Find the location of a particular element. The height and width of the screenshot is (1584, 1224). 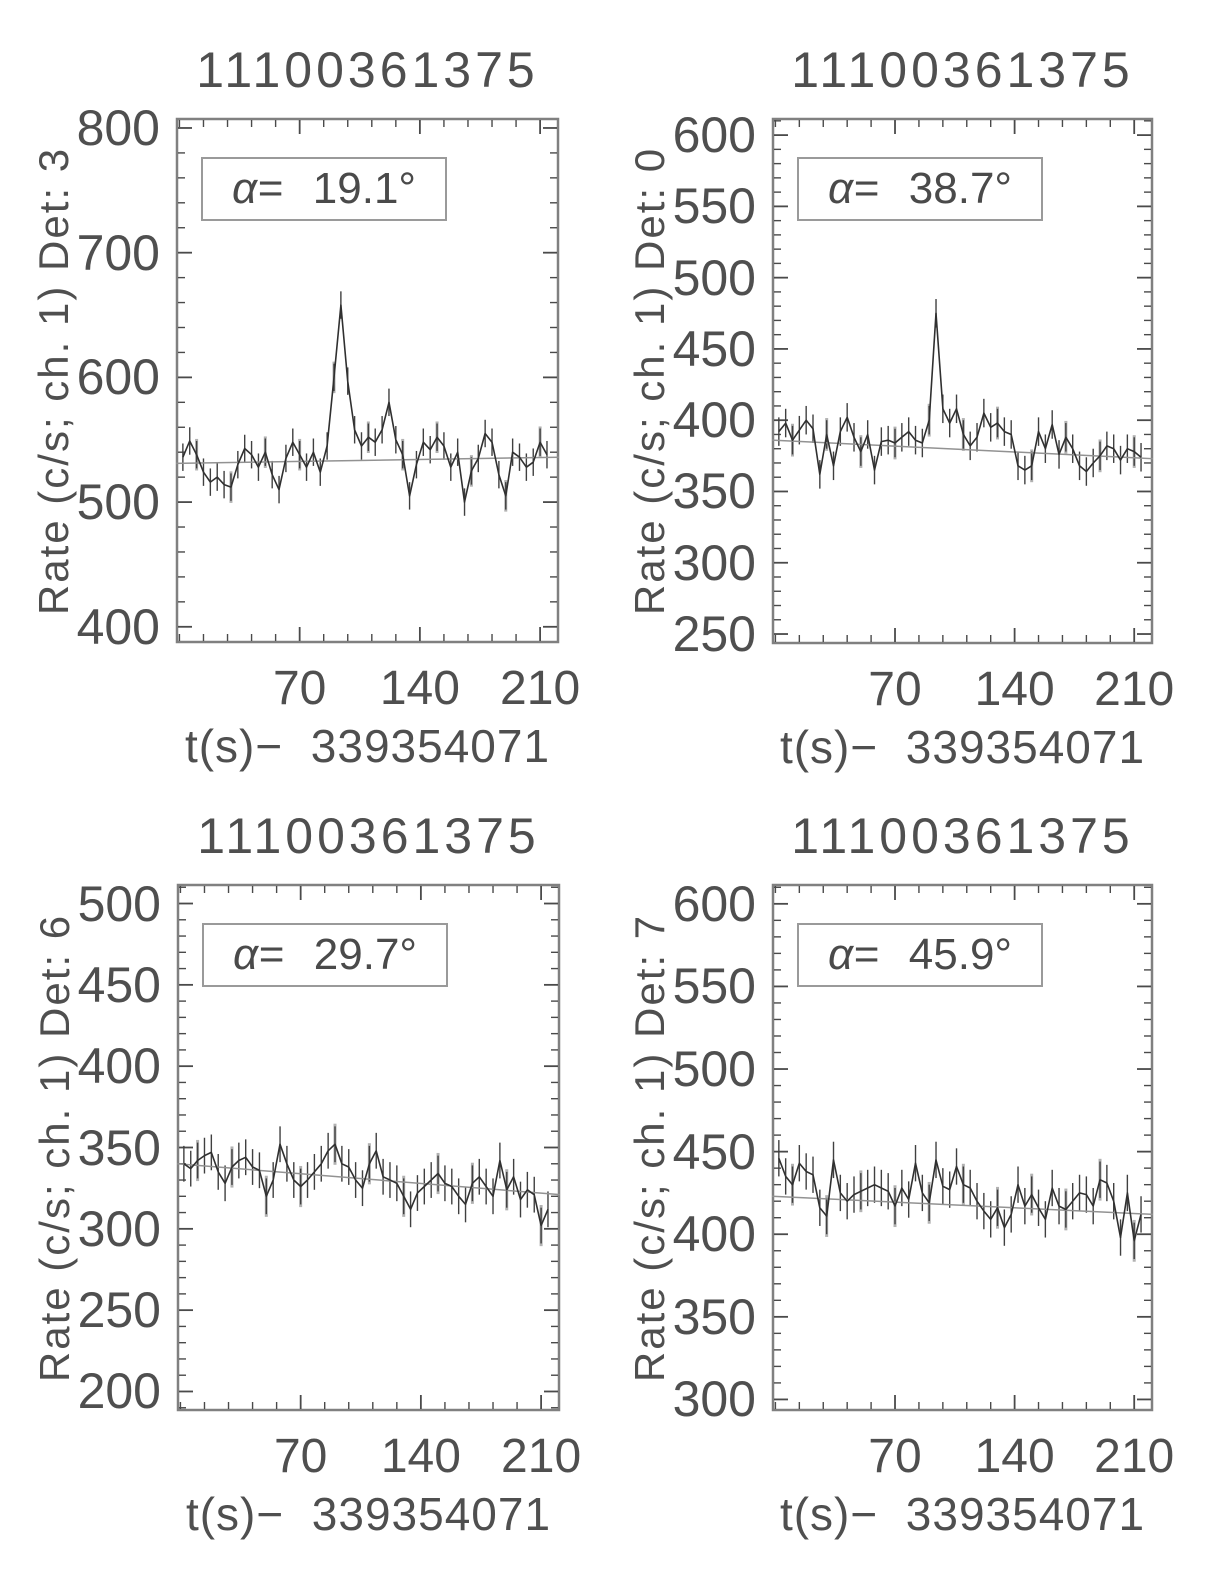

y-tick-label: 800 is located at coordinates (118, 127).